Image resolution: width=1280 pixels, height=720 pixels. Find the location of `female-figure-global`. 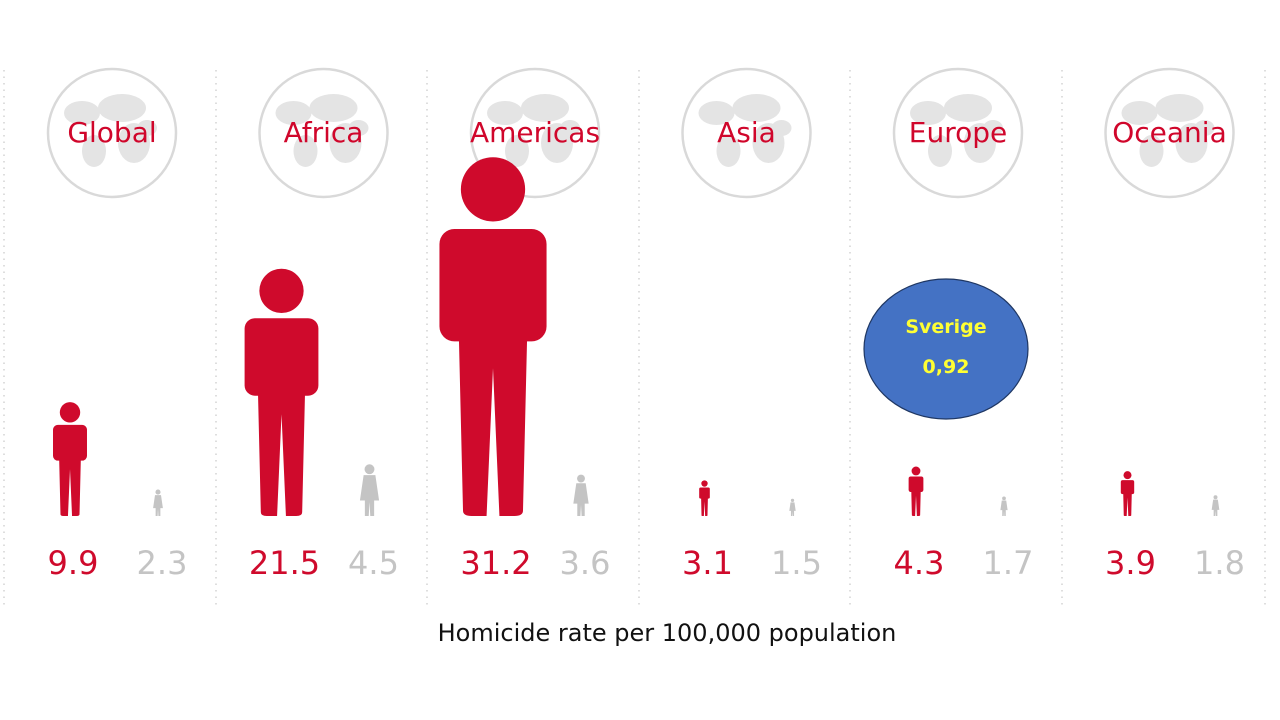

female-figure-global is located at coordinates (158, 502).